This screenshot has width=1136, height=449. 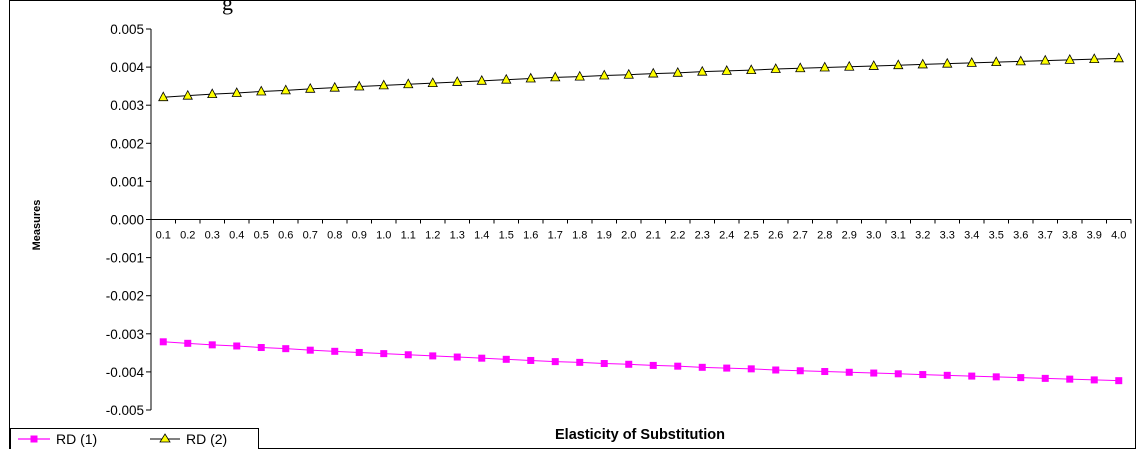 What do you see at coordinates (127, 67) in the screenshot?
I see `y-tick-label: 0.004` at bounding box center [127, 67].